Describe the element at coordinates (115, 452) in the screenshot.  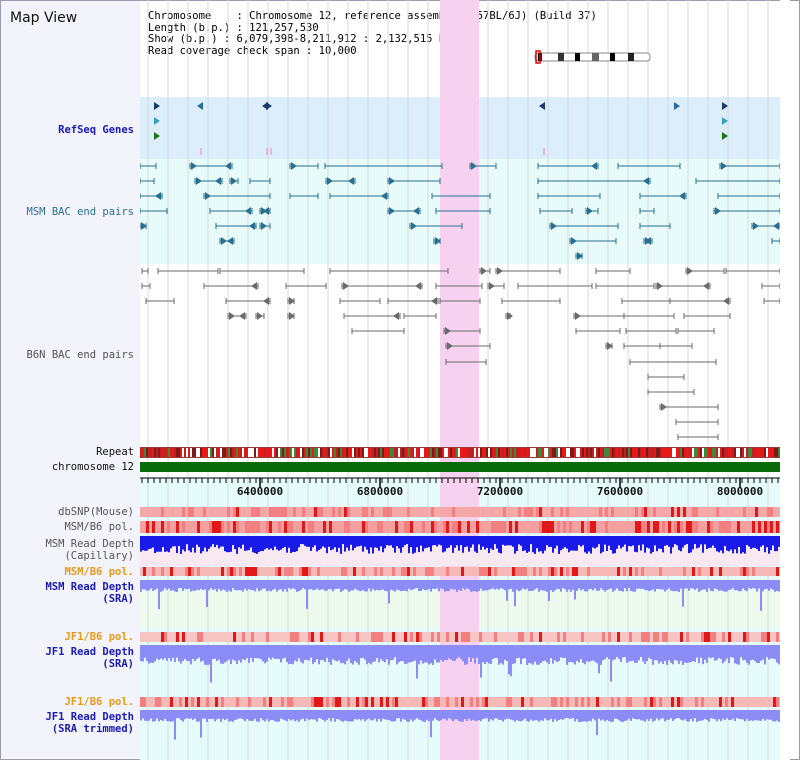
I see `track-label-repeat: Repeat` at that location.